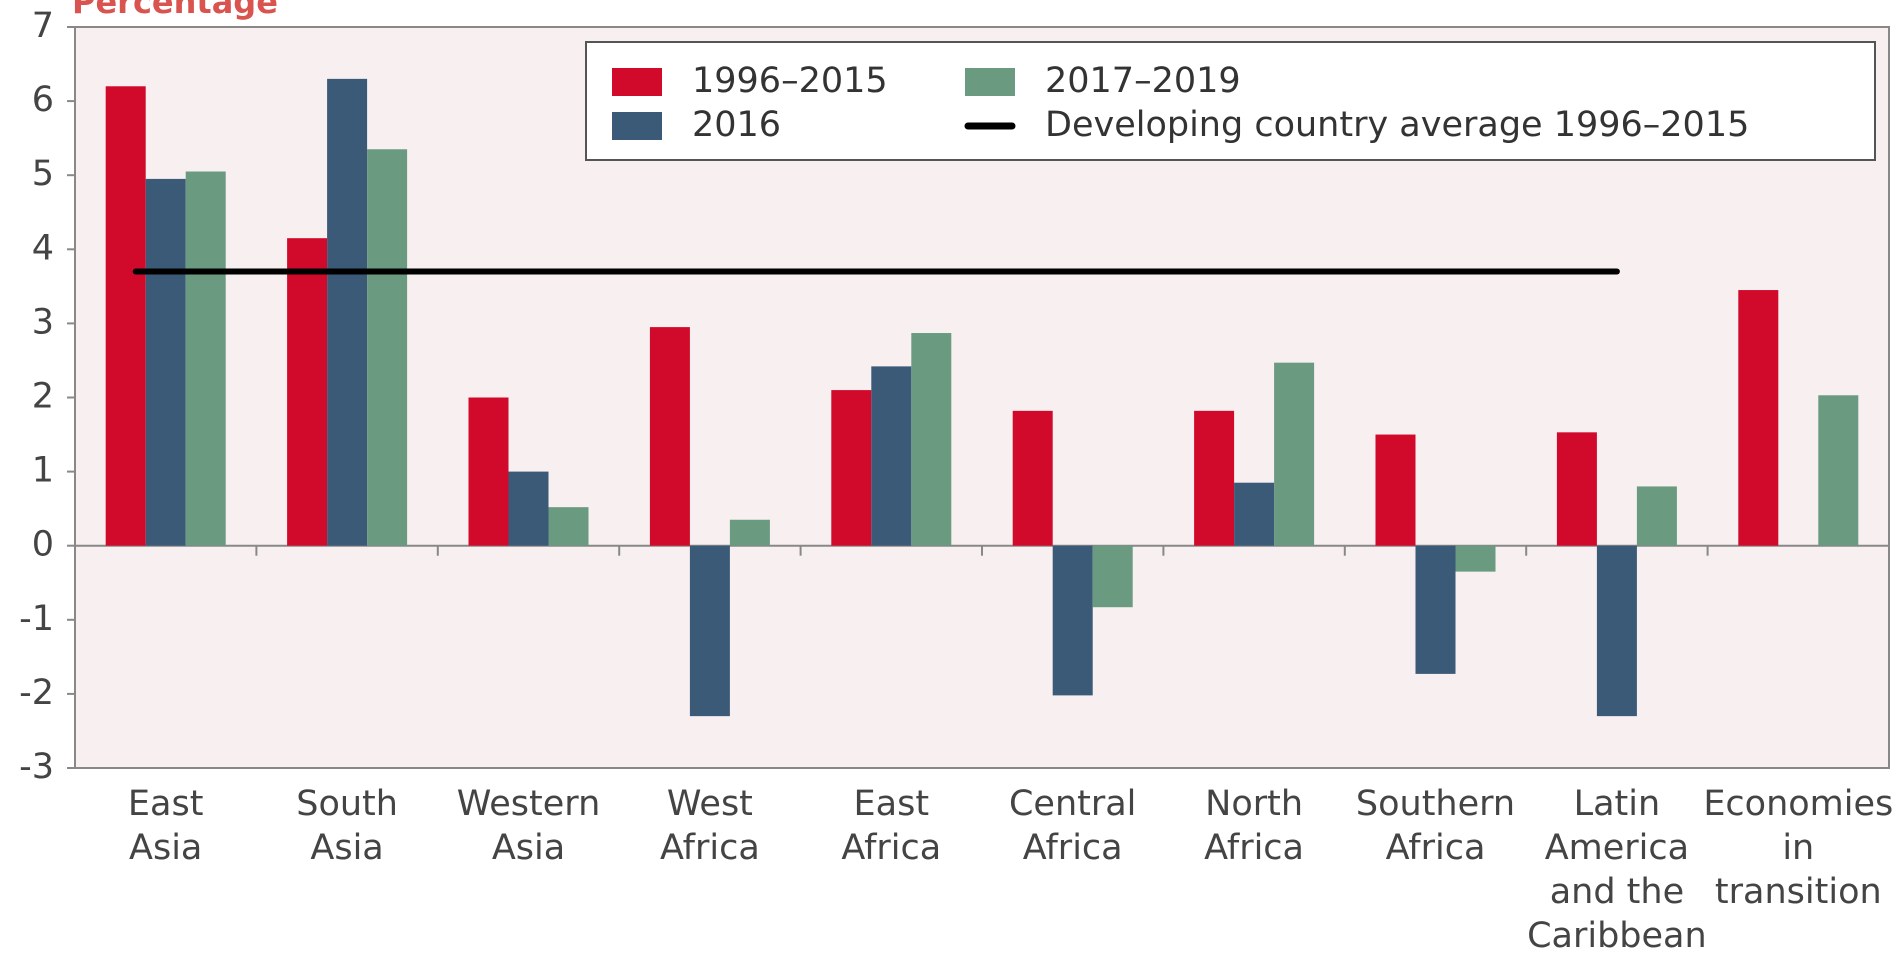  What do you see at coordinates (1143, 81) in the screenshot?
I see `legend-label: 2017–2019` at bounding box center [1143, 81].